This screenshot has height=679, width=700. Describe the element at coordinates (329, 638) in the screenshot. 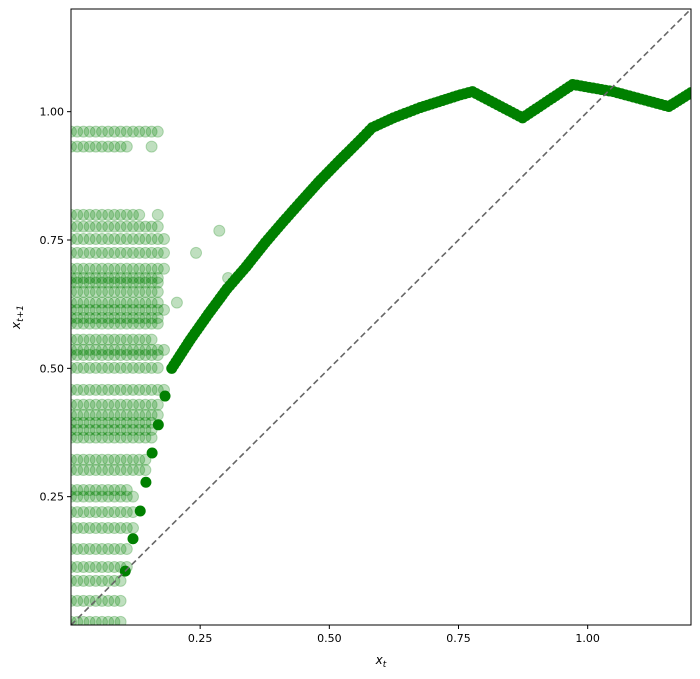

I see `x-tick-label: 0.50` at that location.